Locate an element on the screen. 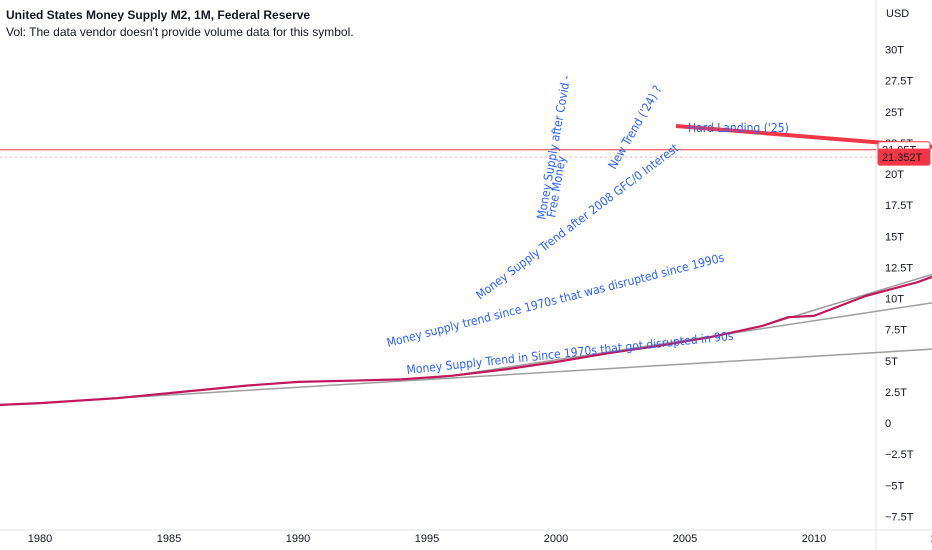 This screenshot has width=932, height=550. x-tick-label: 1990 is located at coordinates (298, 539).